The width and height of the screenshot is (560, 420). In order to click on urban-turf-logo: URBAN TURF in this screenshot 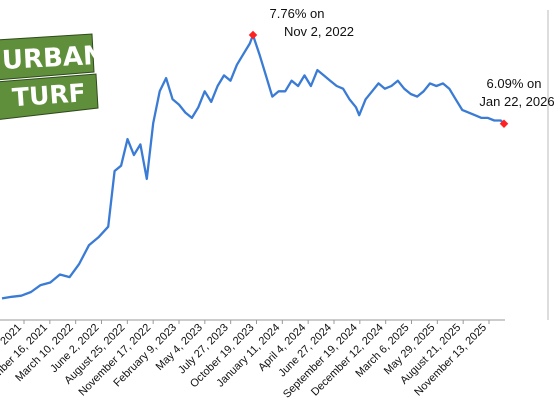, I will do `click(52, 76)`.